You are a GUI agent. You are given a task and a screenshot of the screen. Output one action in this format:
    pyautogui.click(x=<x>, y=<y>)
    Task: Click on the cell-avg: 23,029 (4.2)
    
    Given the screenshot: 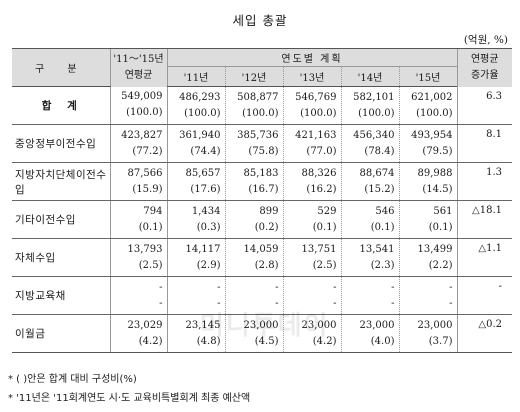 What is the action you would take?
    pyautogui.click(x=138, y=333)
    